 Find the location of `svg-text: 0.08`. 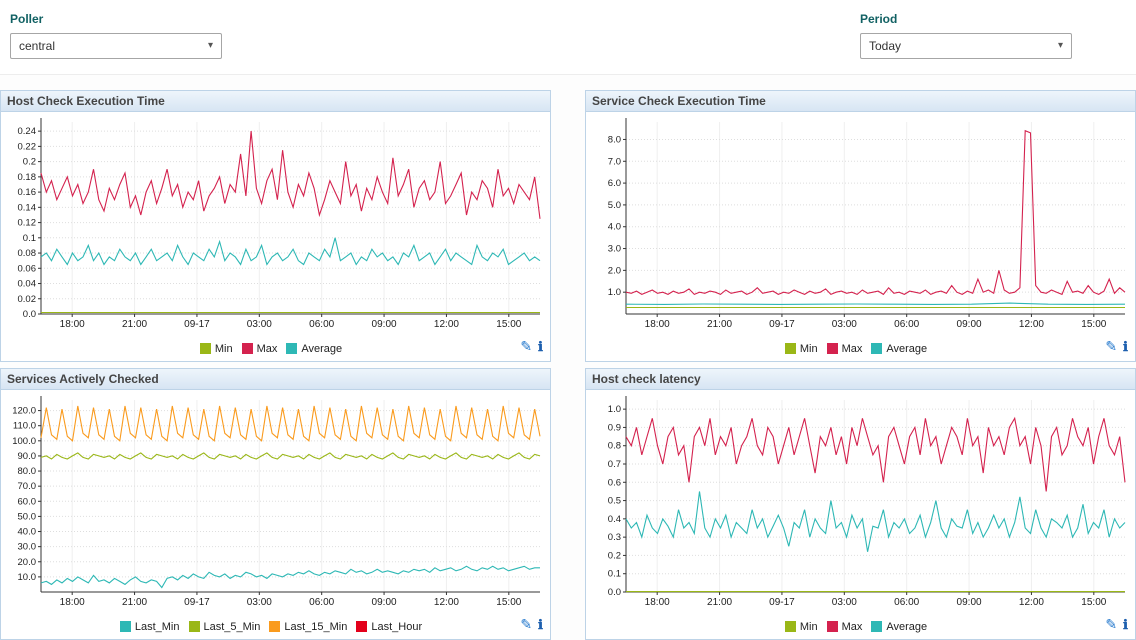

svg-text: 0.08 is located at coordinates (27, 253).